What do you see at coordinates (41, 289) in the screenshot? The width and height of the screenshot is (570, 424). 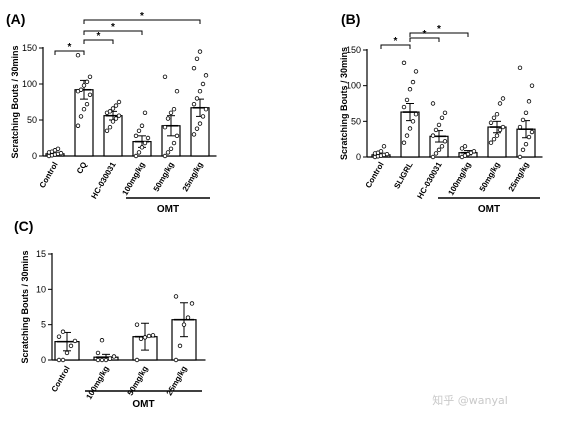 I see `y-tick-label: 10` at bounding box center [41, 289].